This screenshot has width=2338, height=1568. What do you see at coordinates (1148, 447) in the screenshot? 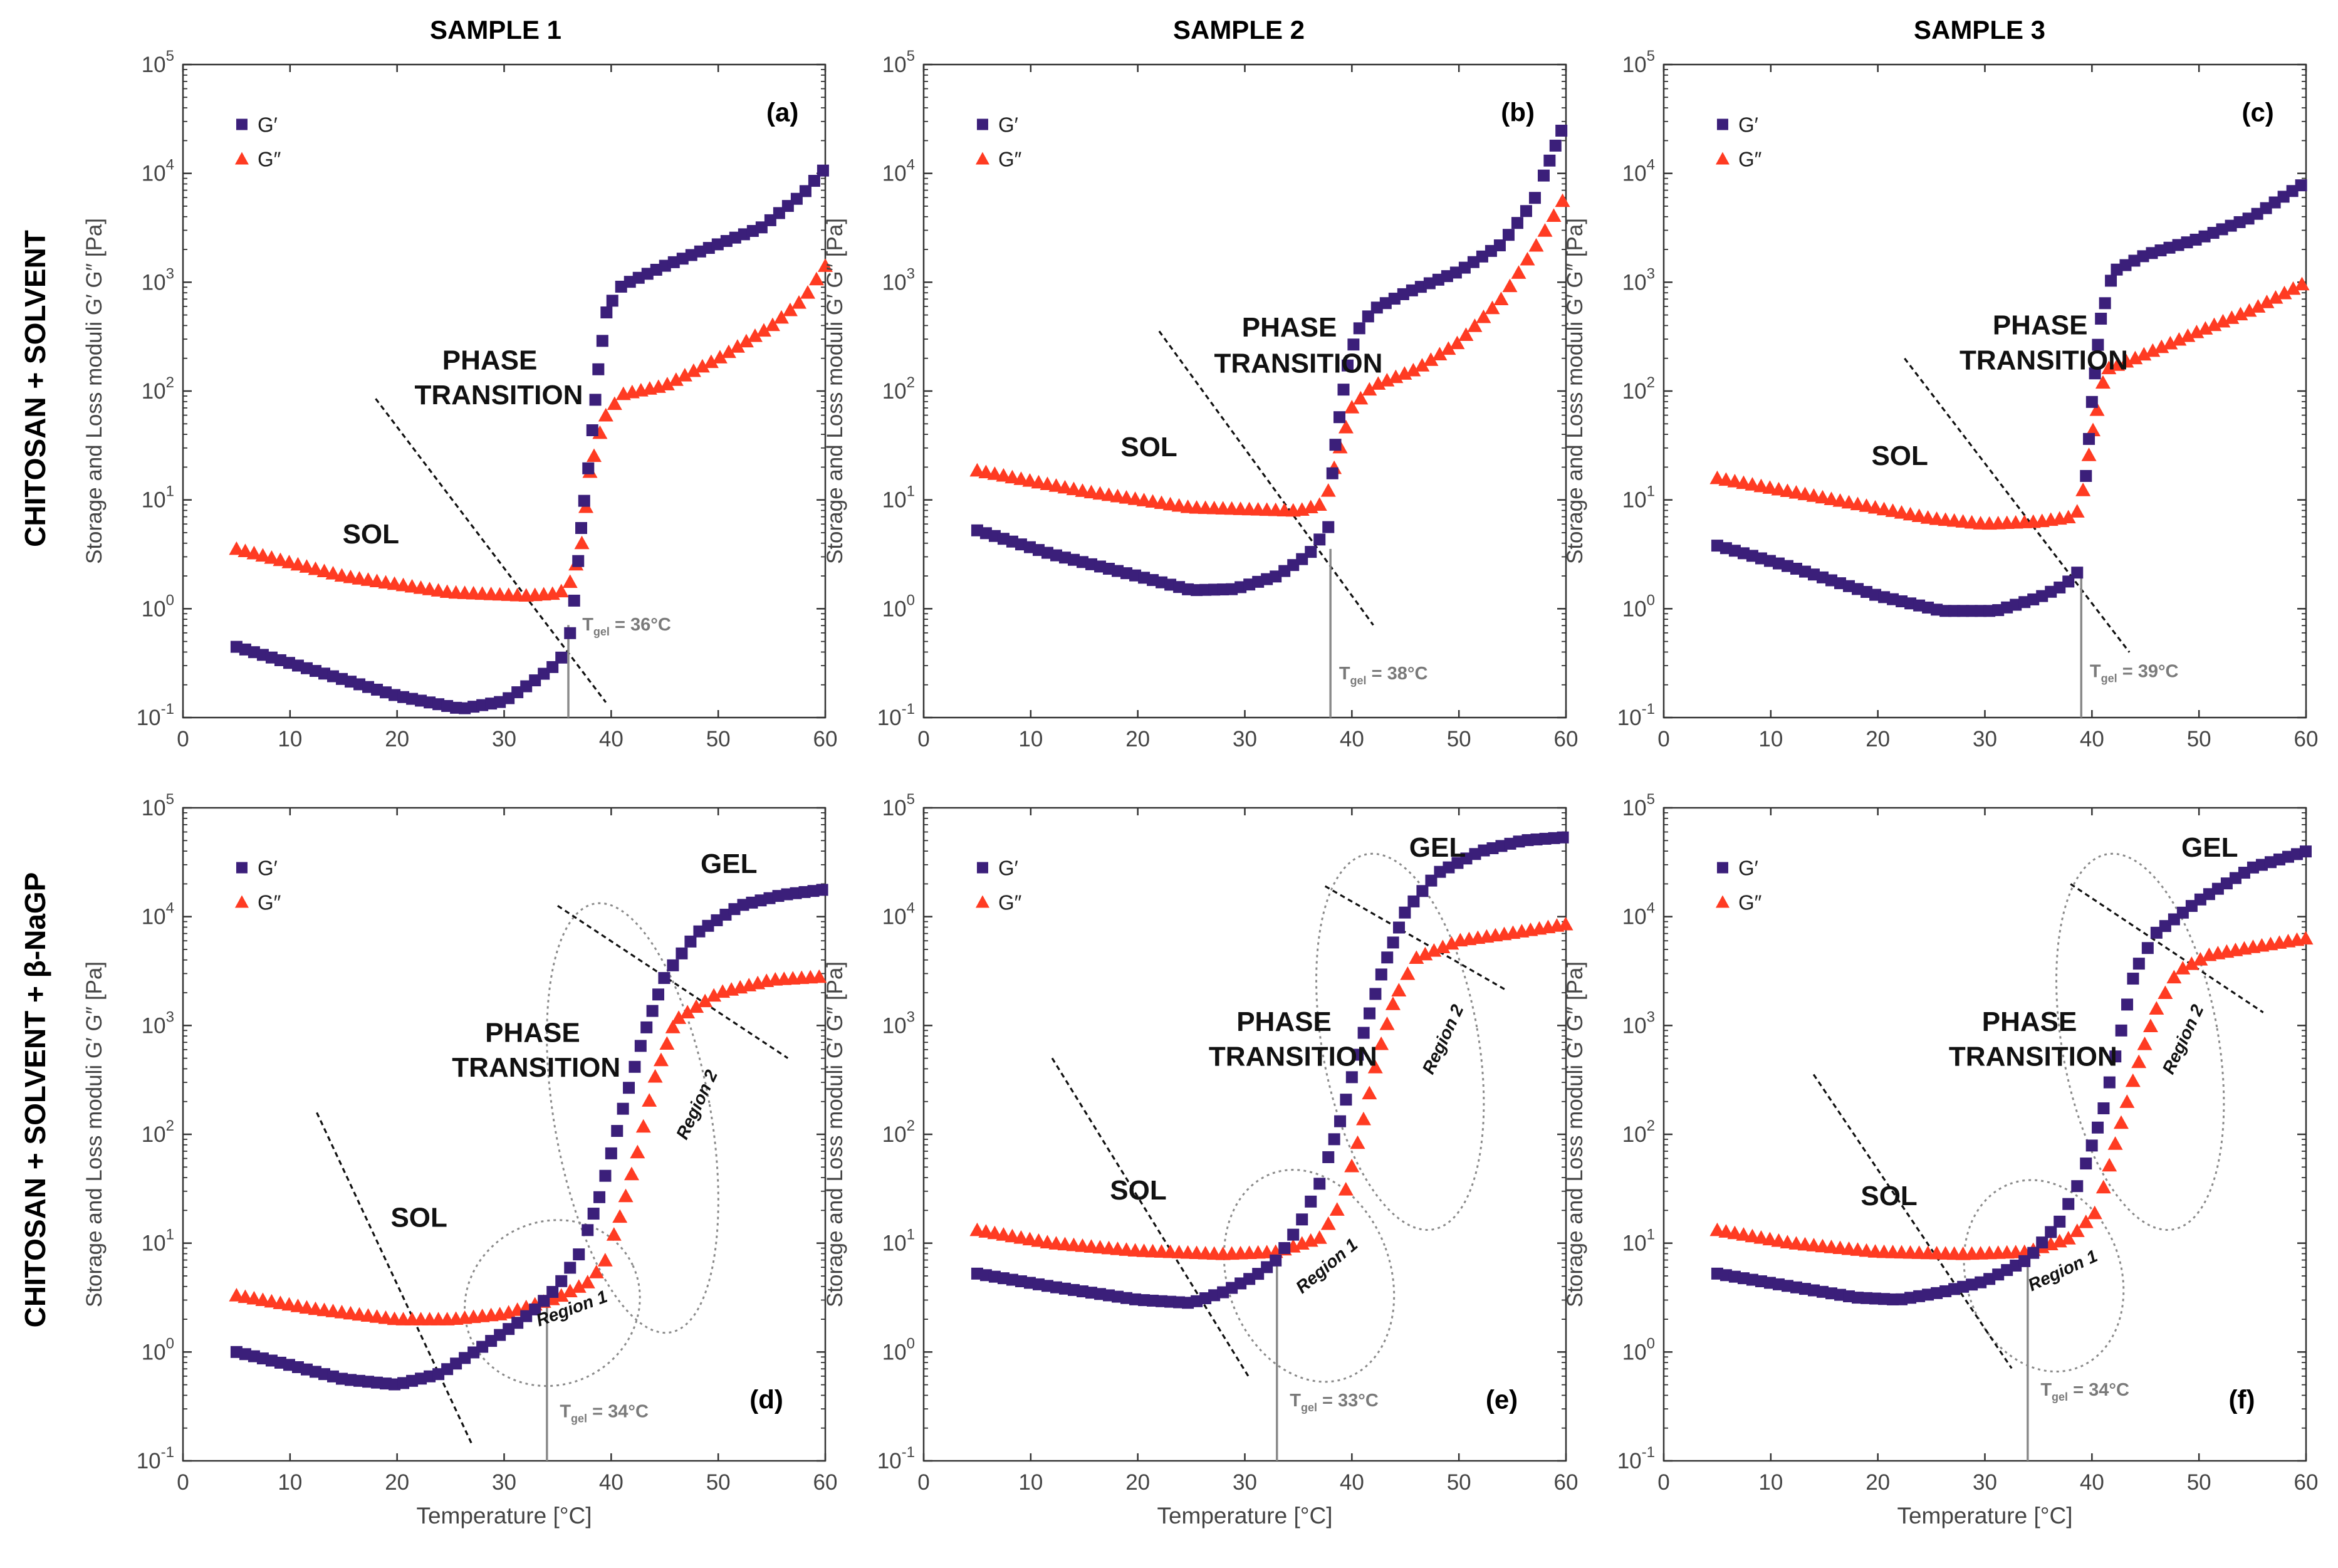
I see `annotation-sol: SOL` at bounding box center [1148, 447].